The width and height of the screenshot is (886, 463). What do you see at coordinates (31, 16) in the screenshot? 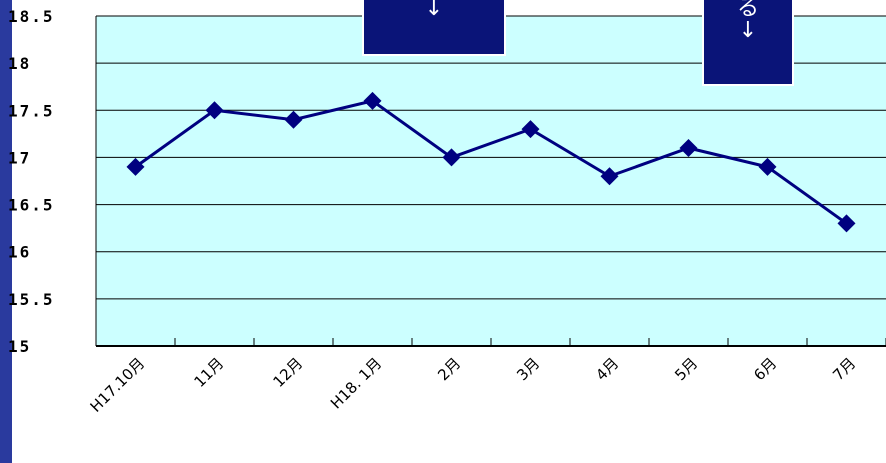
I see `y-tick-label: 18.5` at bounding box center [31, 16].